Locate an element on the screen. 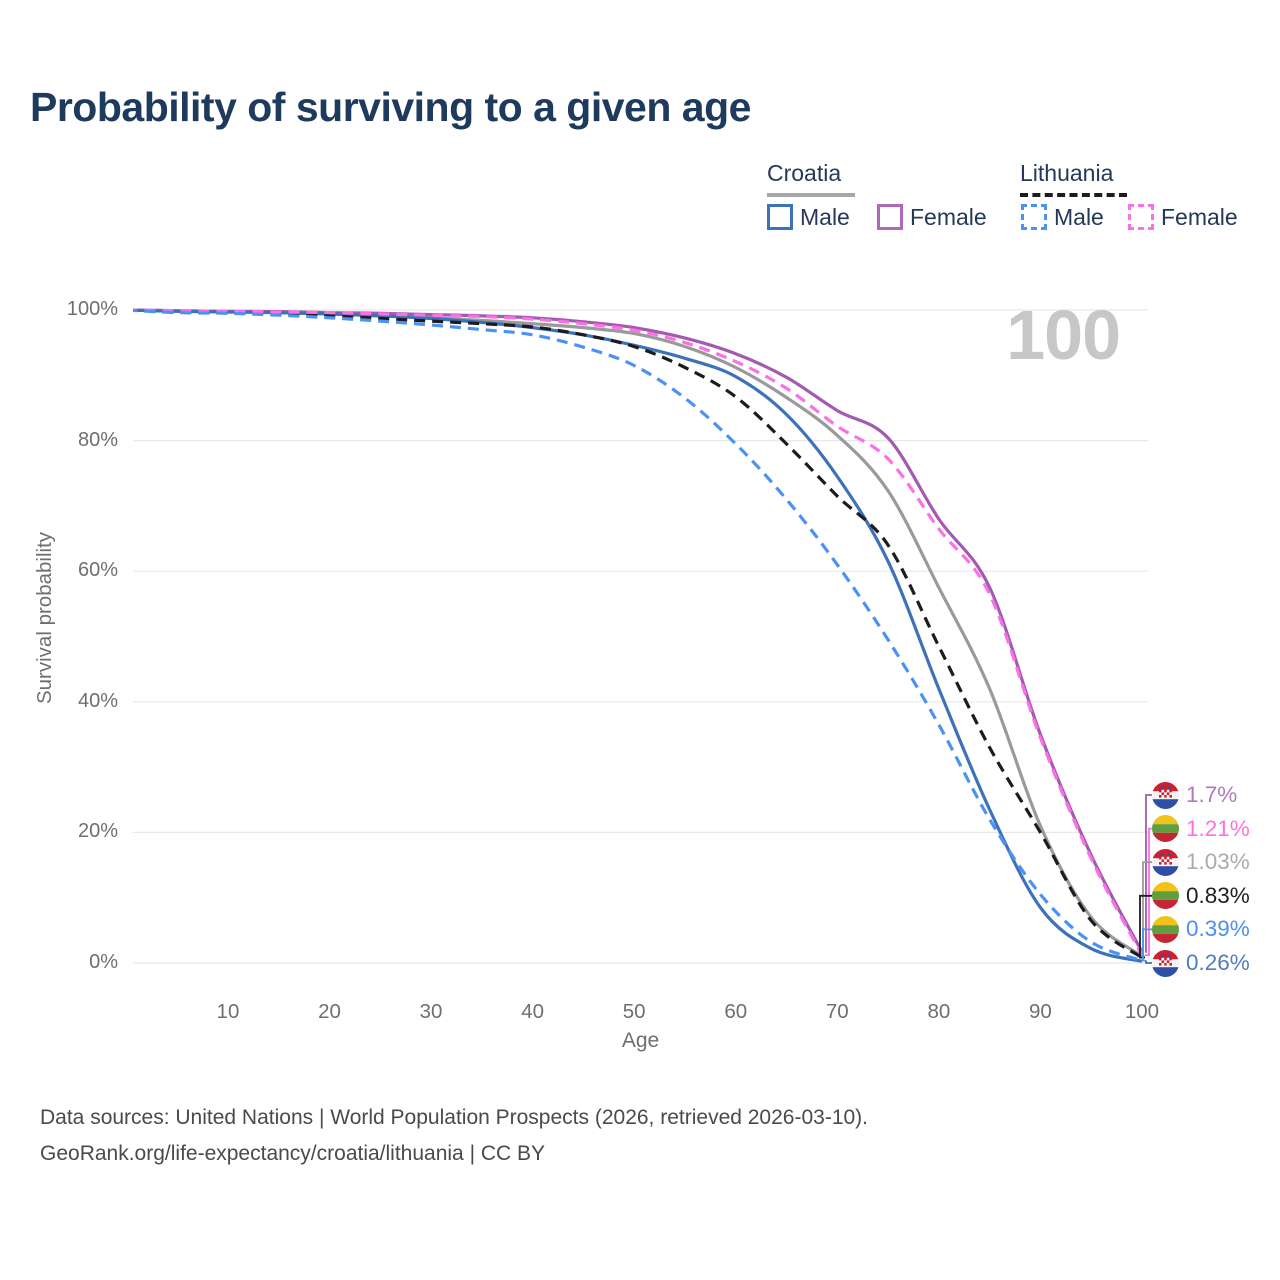  x-tick-60: 60 is located at coordinates (736, 1011).